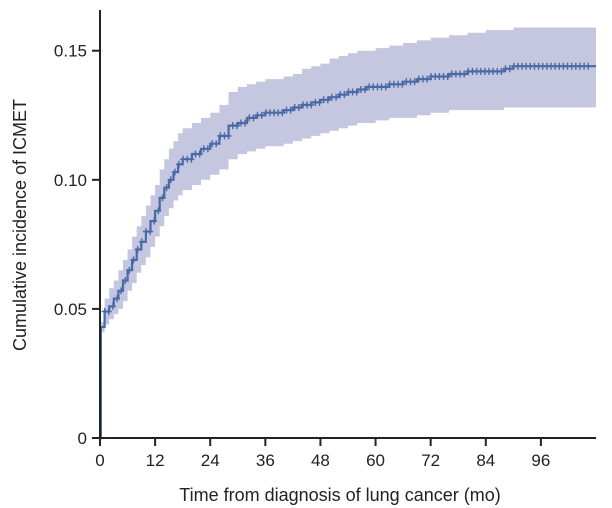  What do you see at coordinates (540, 460) in the screenshot?
I see `x-tick-label: 96` at bounding box center [540, 460].